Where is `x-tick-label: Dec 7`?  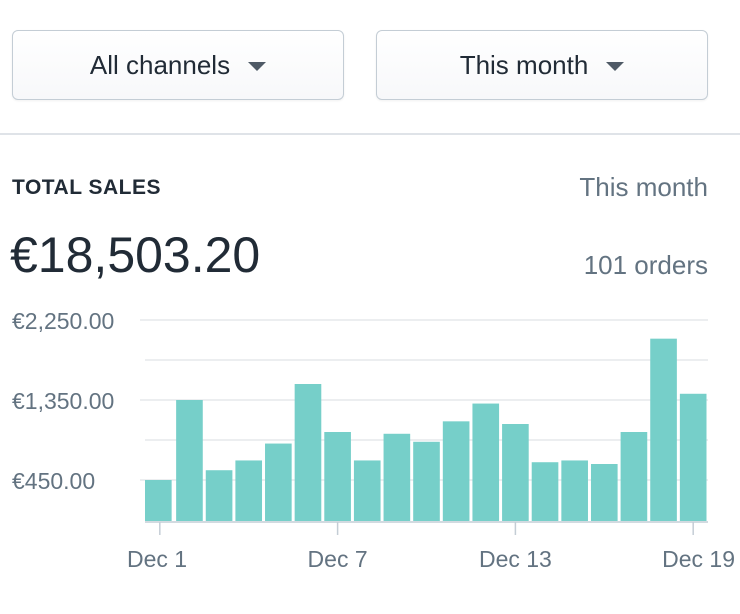 x-tick-label: Dec 7 is located at coordinates (338, 559).